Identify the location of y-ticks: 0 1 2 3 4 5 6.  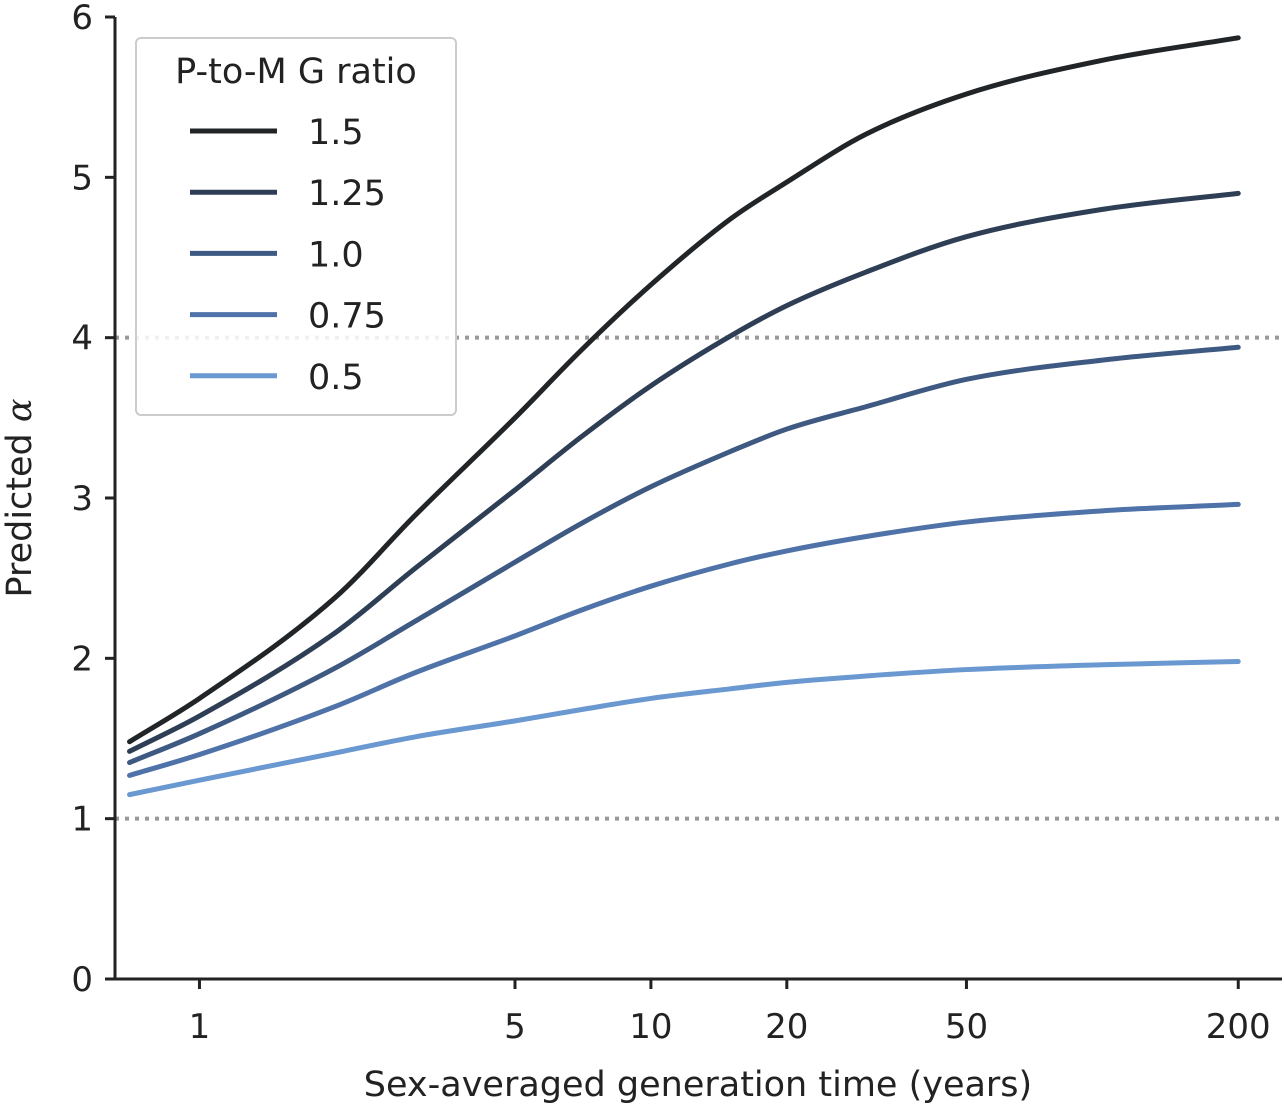
(93, 500).